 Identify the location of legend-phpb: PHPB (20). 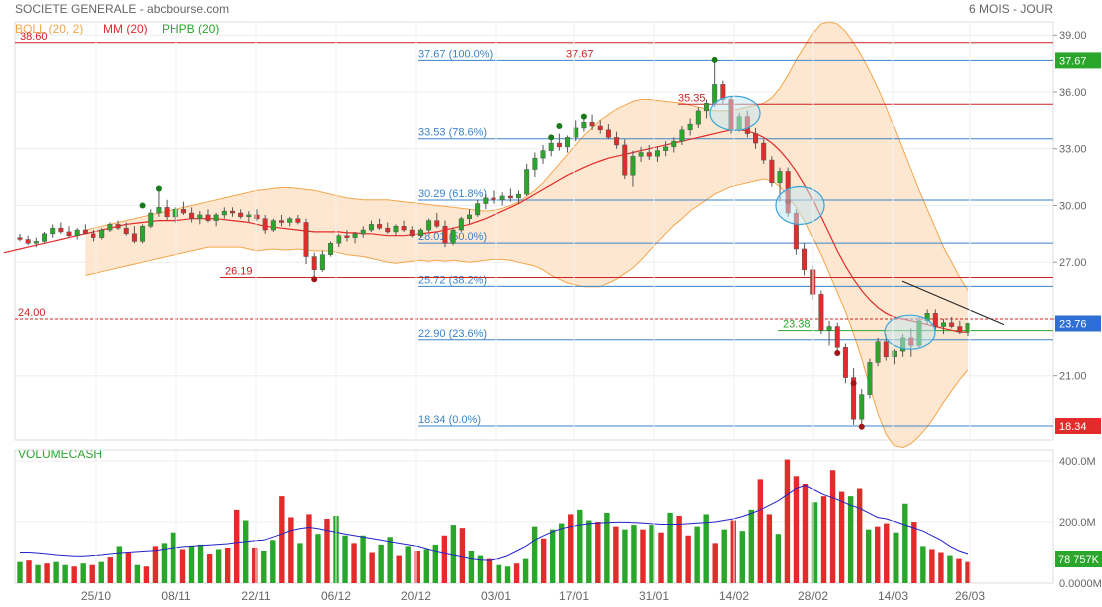
(190, 29).